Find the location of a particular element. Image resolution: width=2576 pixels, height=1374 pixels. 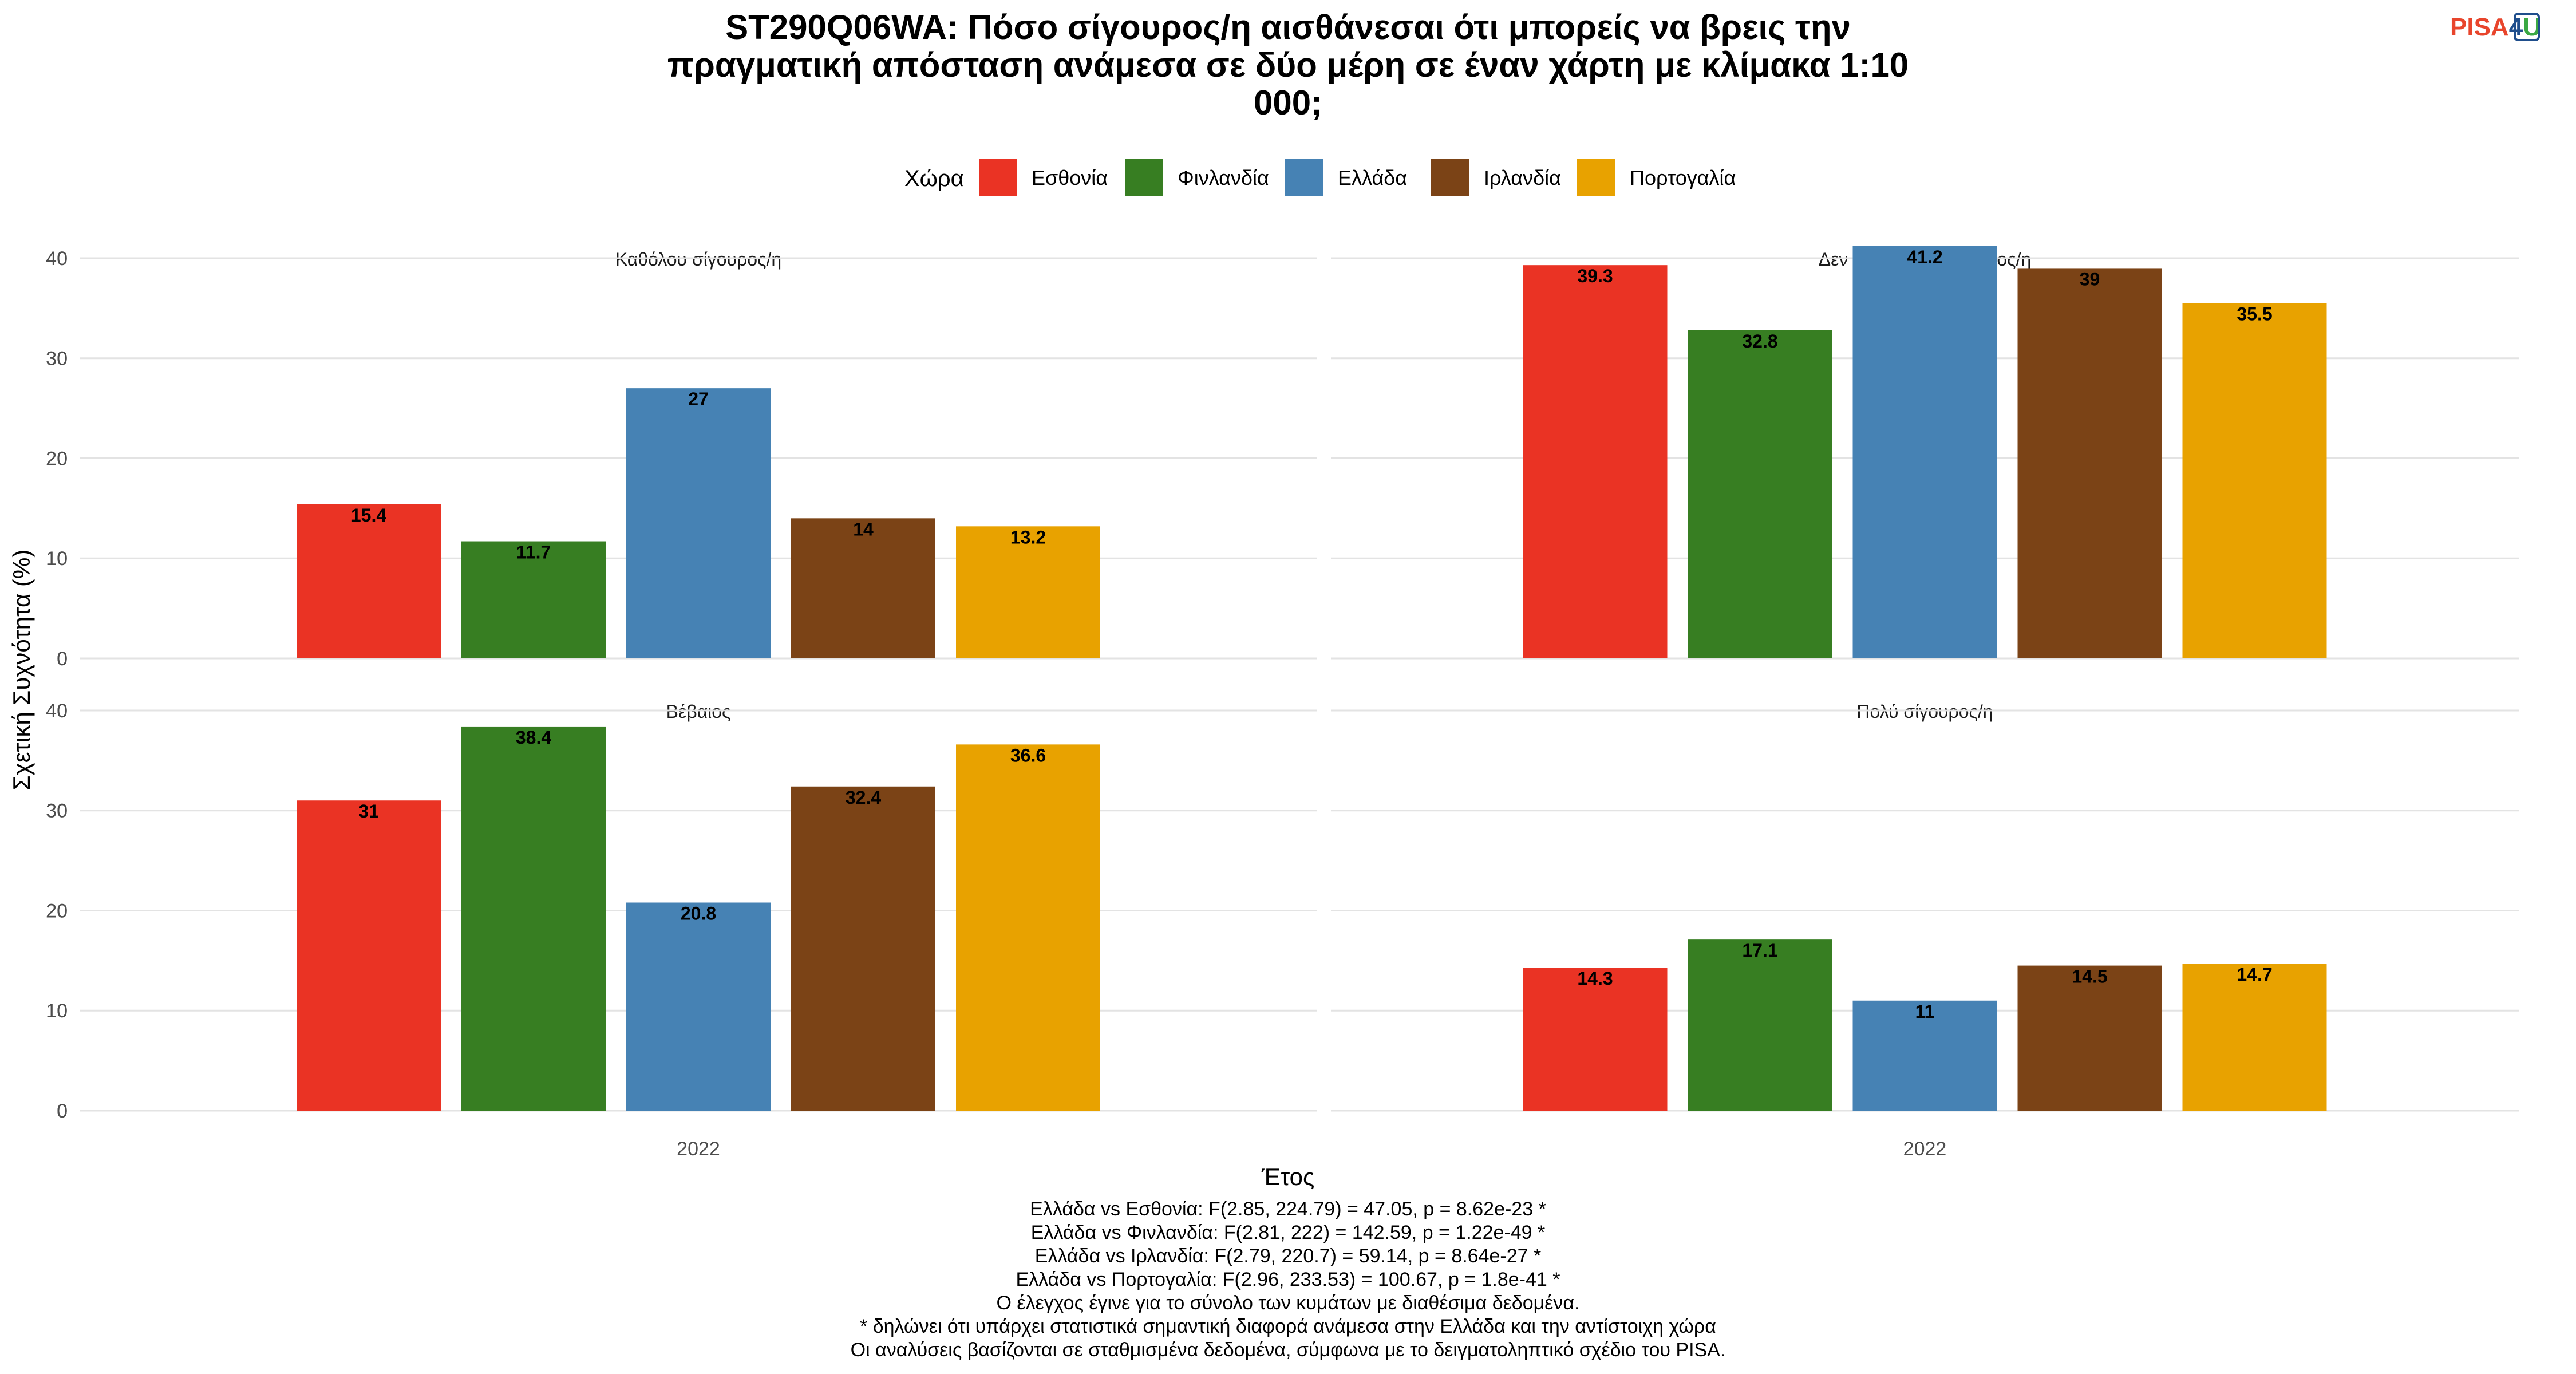

y-axis-title: Σχετική Συχνότητα (%) is located at coordinates (21, 670).